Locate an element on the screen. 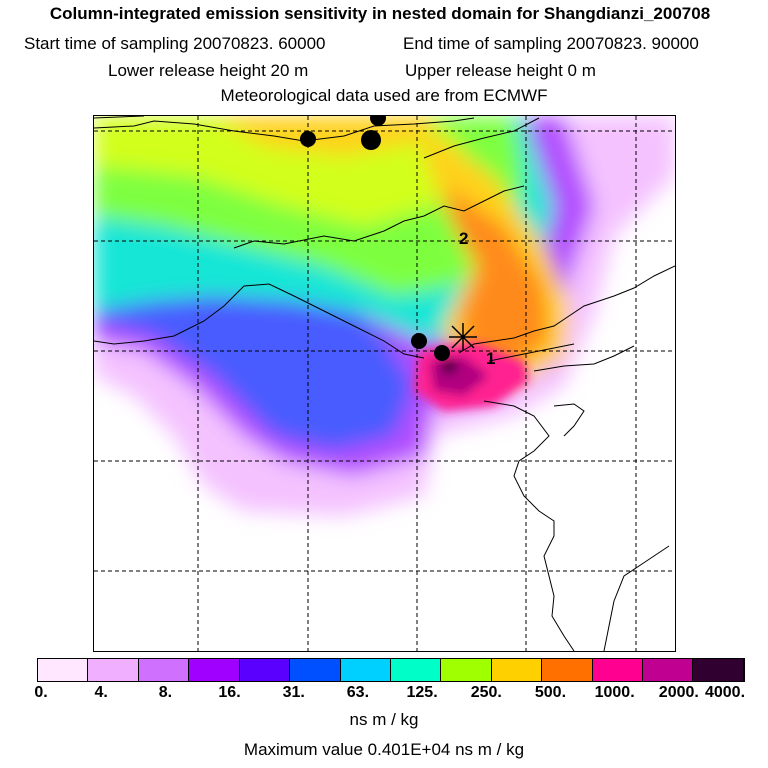 This screenshot has width=768, height=768. colorbar-tick-label: 125. is located at coordinates (422, 692).